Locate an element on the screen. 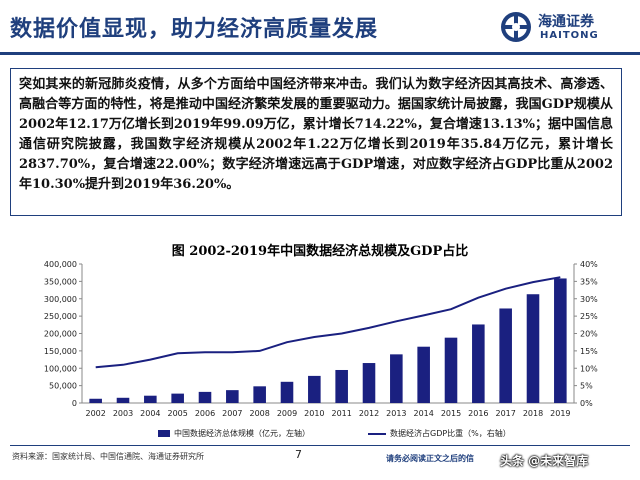 The height and width of the screenshot is (480, 640). y-tick-label-left: 250,000 is located at coordinates (60, 316).